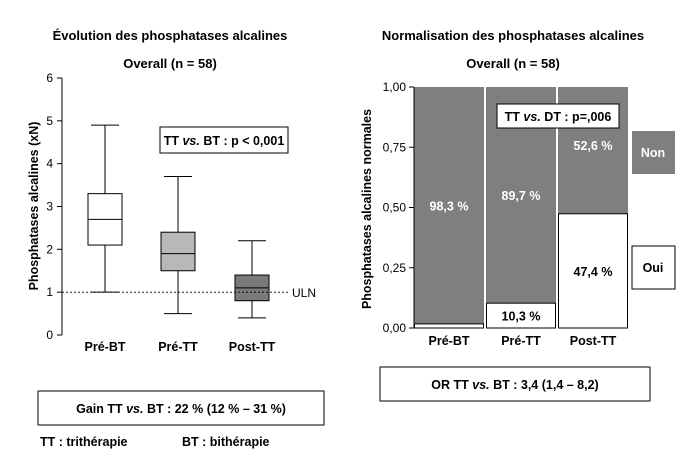 Image resolution: width=700 pixels, height=475 pixels. Describe the element at coordinates (367, 209) in the screenshot. I see `right-y-axis-label: Phosphatases alcalines normales` at that location.